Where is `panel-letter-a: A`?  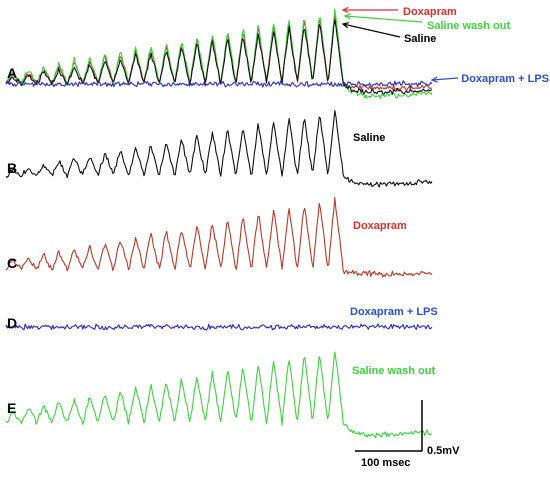
panel-letter-a: A is located at coordinates (12, 73).